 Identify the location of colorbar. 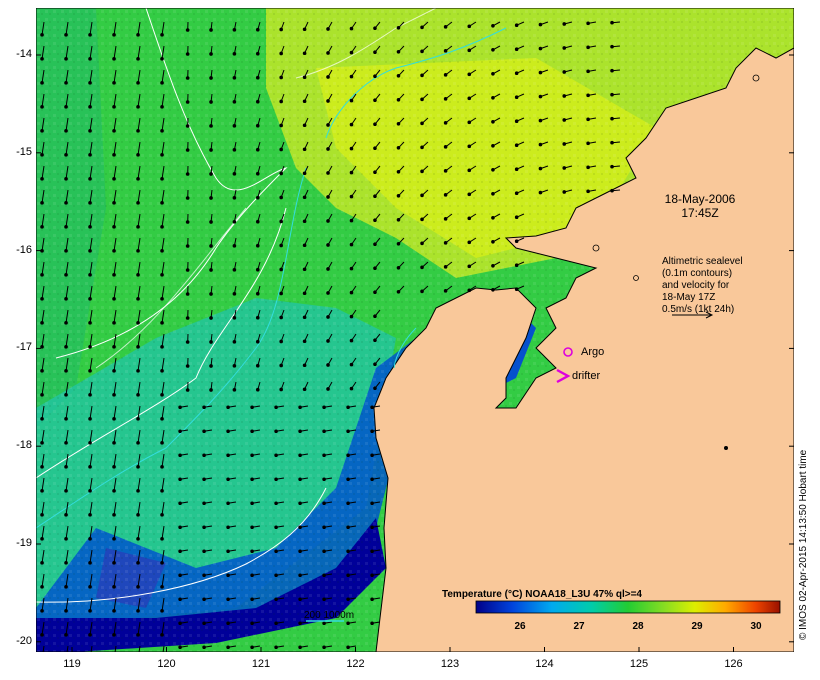
(628, 607).